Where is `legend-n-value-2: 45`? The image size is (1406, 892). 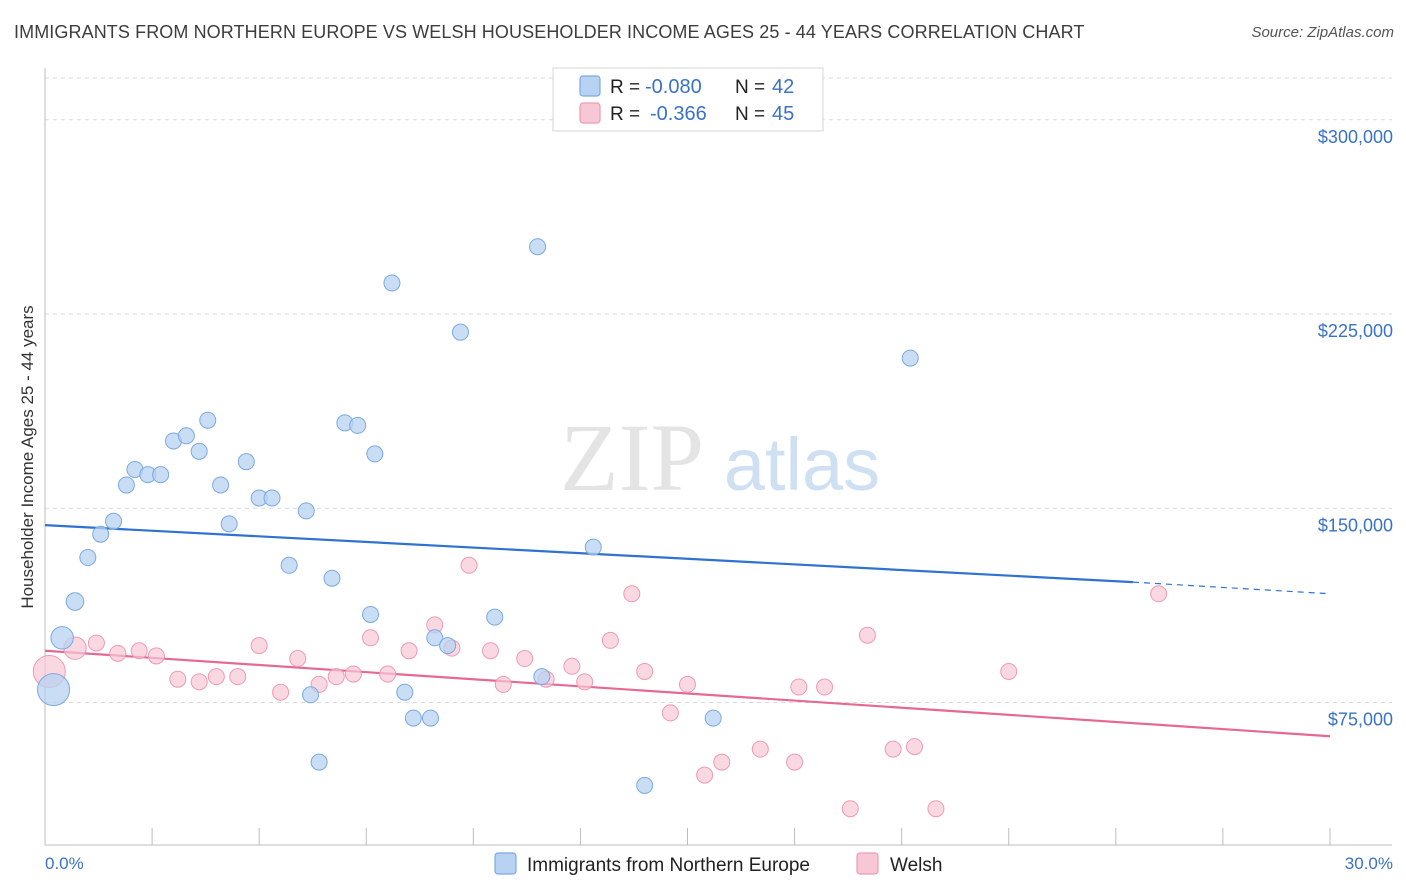
legend-n-value-2: 45 is located at coordinates (783, 114).